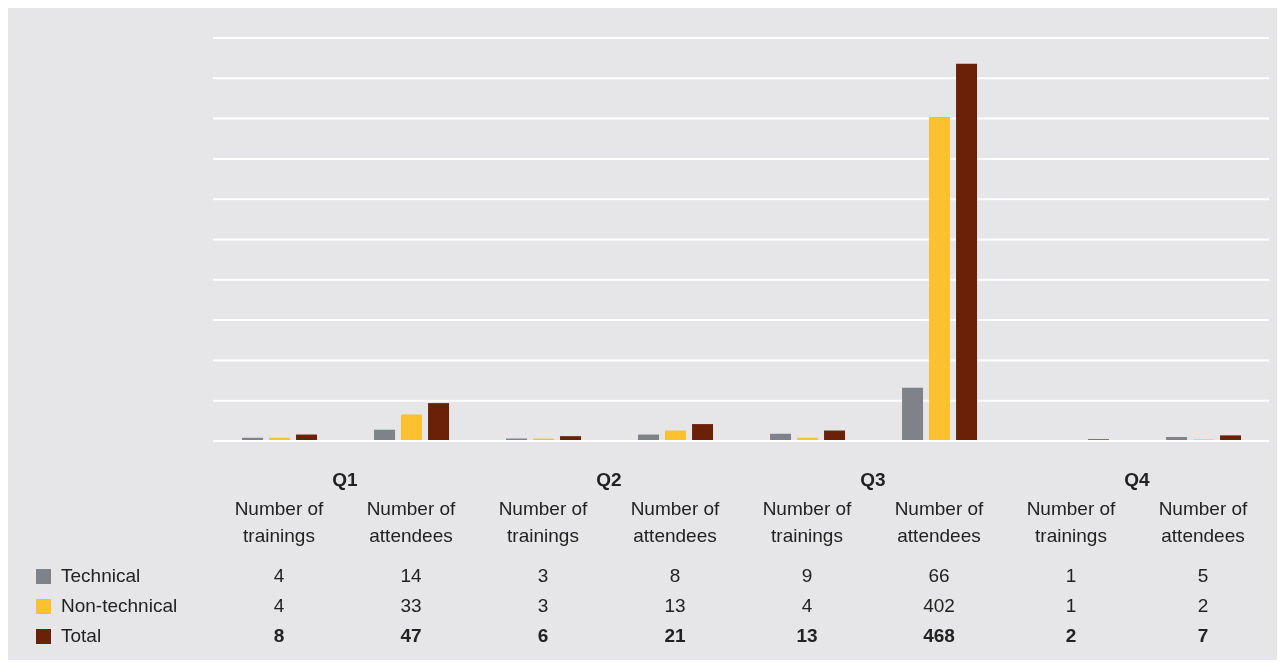 This screenshot has height=668, width=1285. I want to click on data-label: 468, so click(939, 636).